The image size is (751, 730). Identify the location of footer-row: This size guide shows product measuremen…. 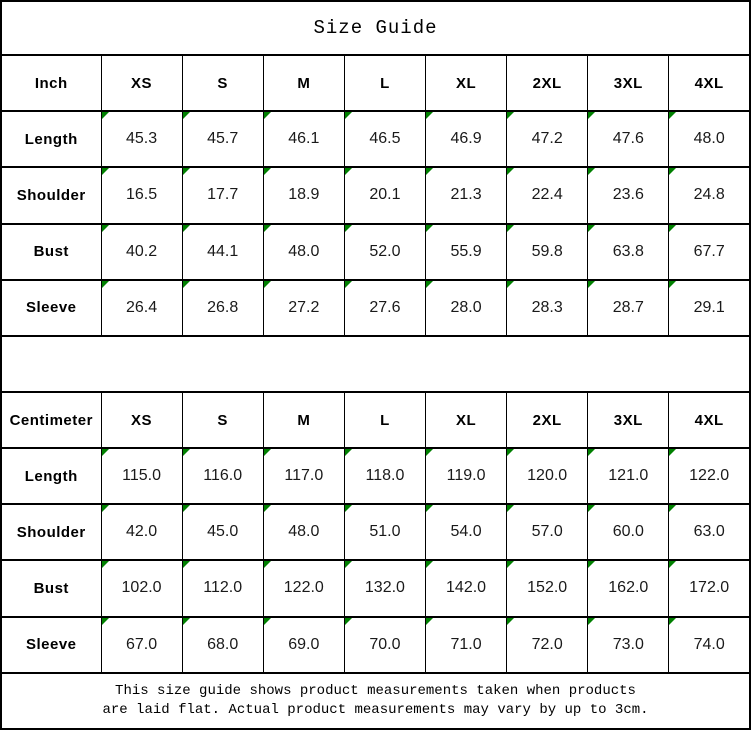
(375, 700).